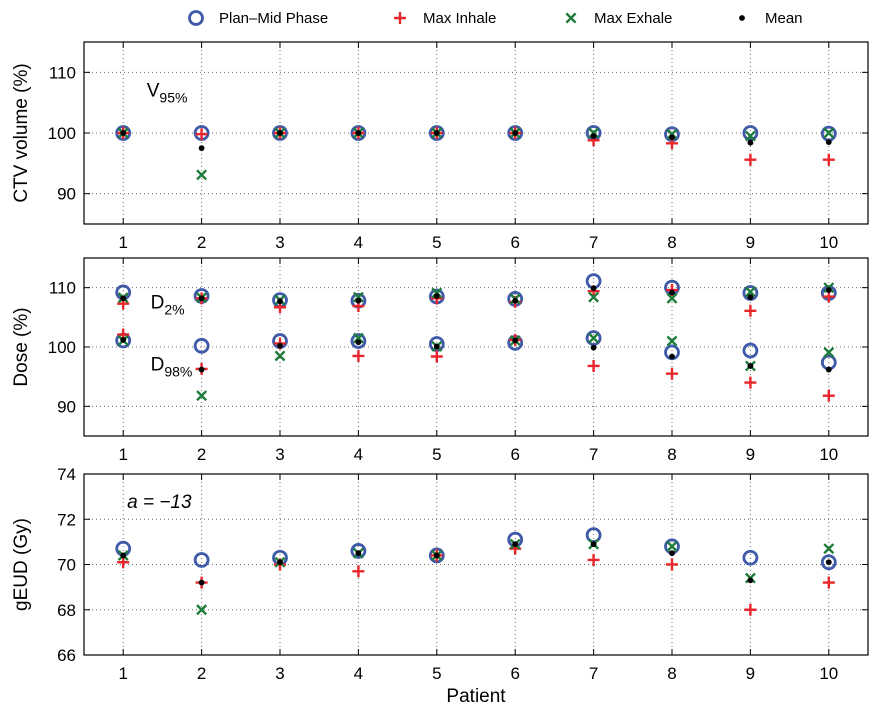  What do you see at coordinates (784, 18) in the screenshot?
I see `legend-label: Mean` at bounding box center [784, 18].